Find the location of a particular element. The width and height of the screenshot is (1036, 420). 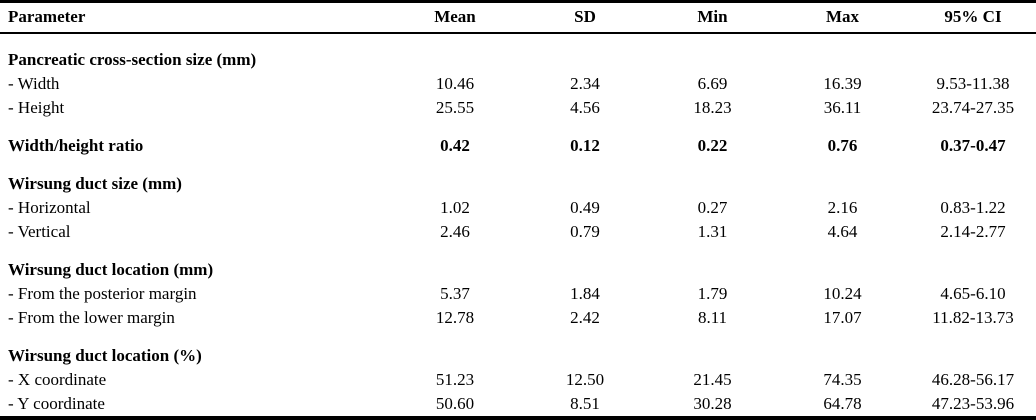

header-row: Parameter Mean SD Min Max 95% CI is located at coordinates (518, 17).